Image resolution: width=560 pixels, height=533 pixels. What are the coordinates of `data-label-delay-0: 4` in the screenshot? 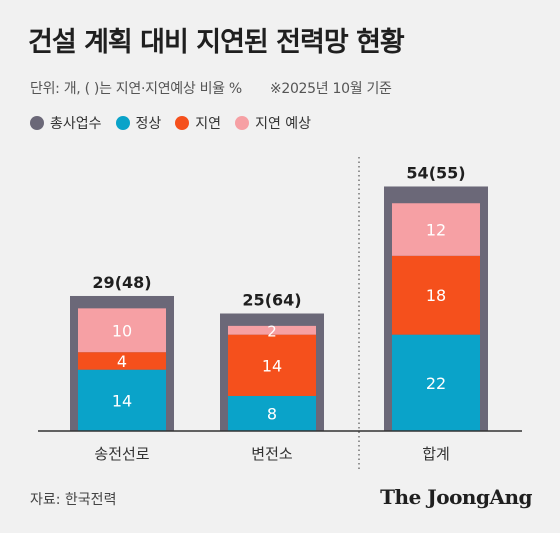 It's located at (122, 361).